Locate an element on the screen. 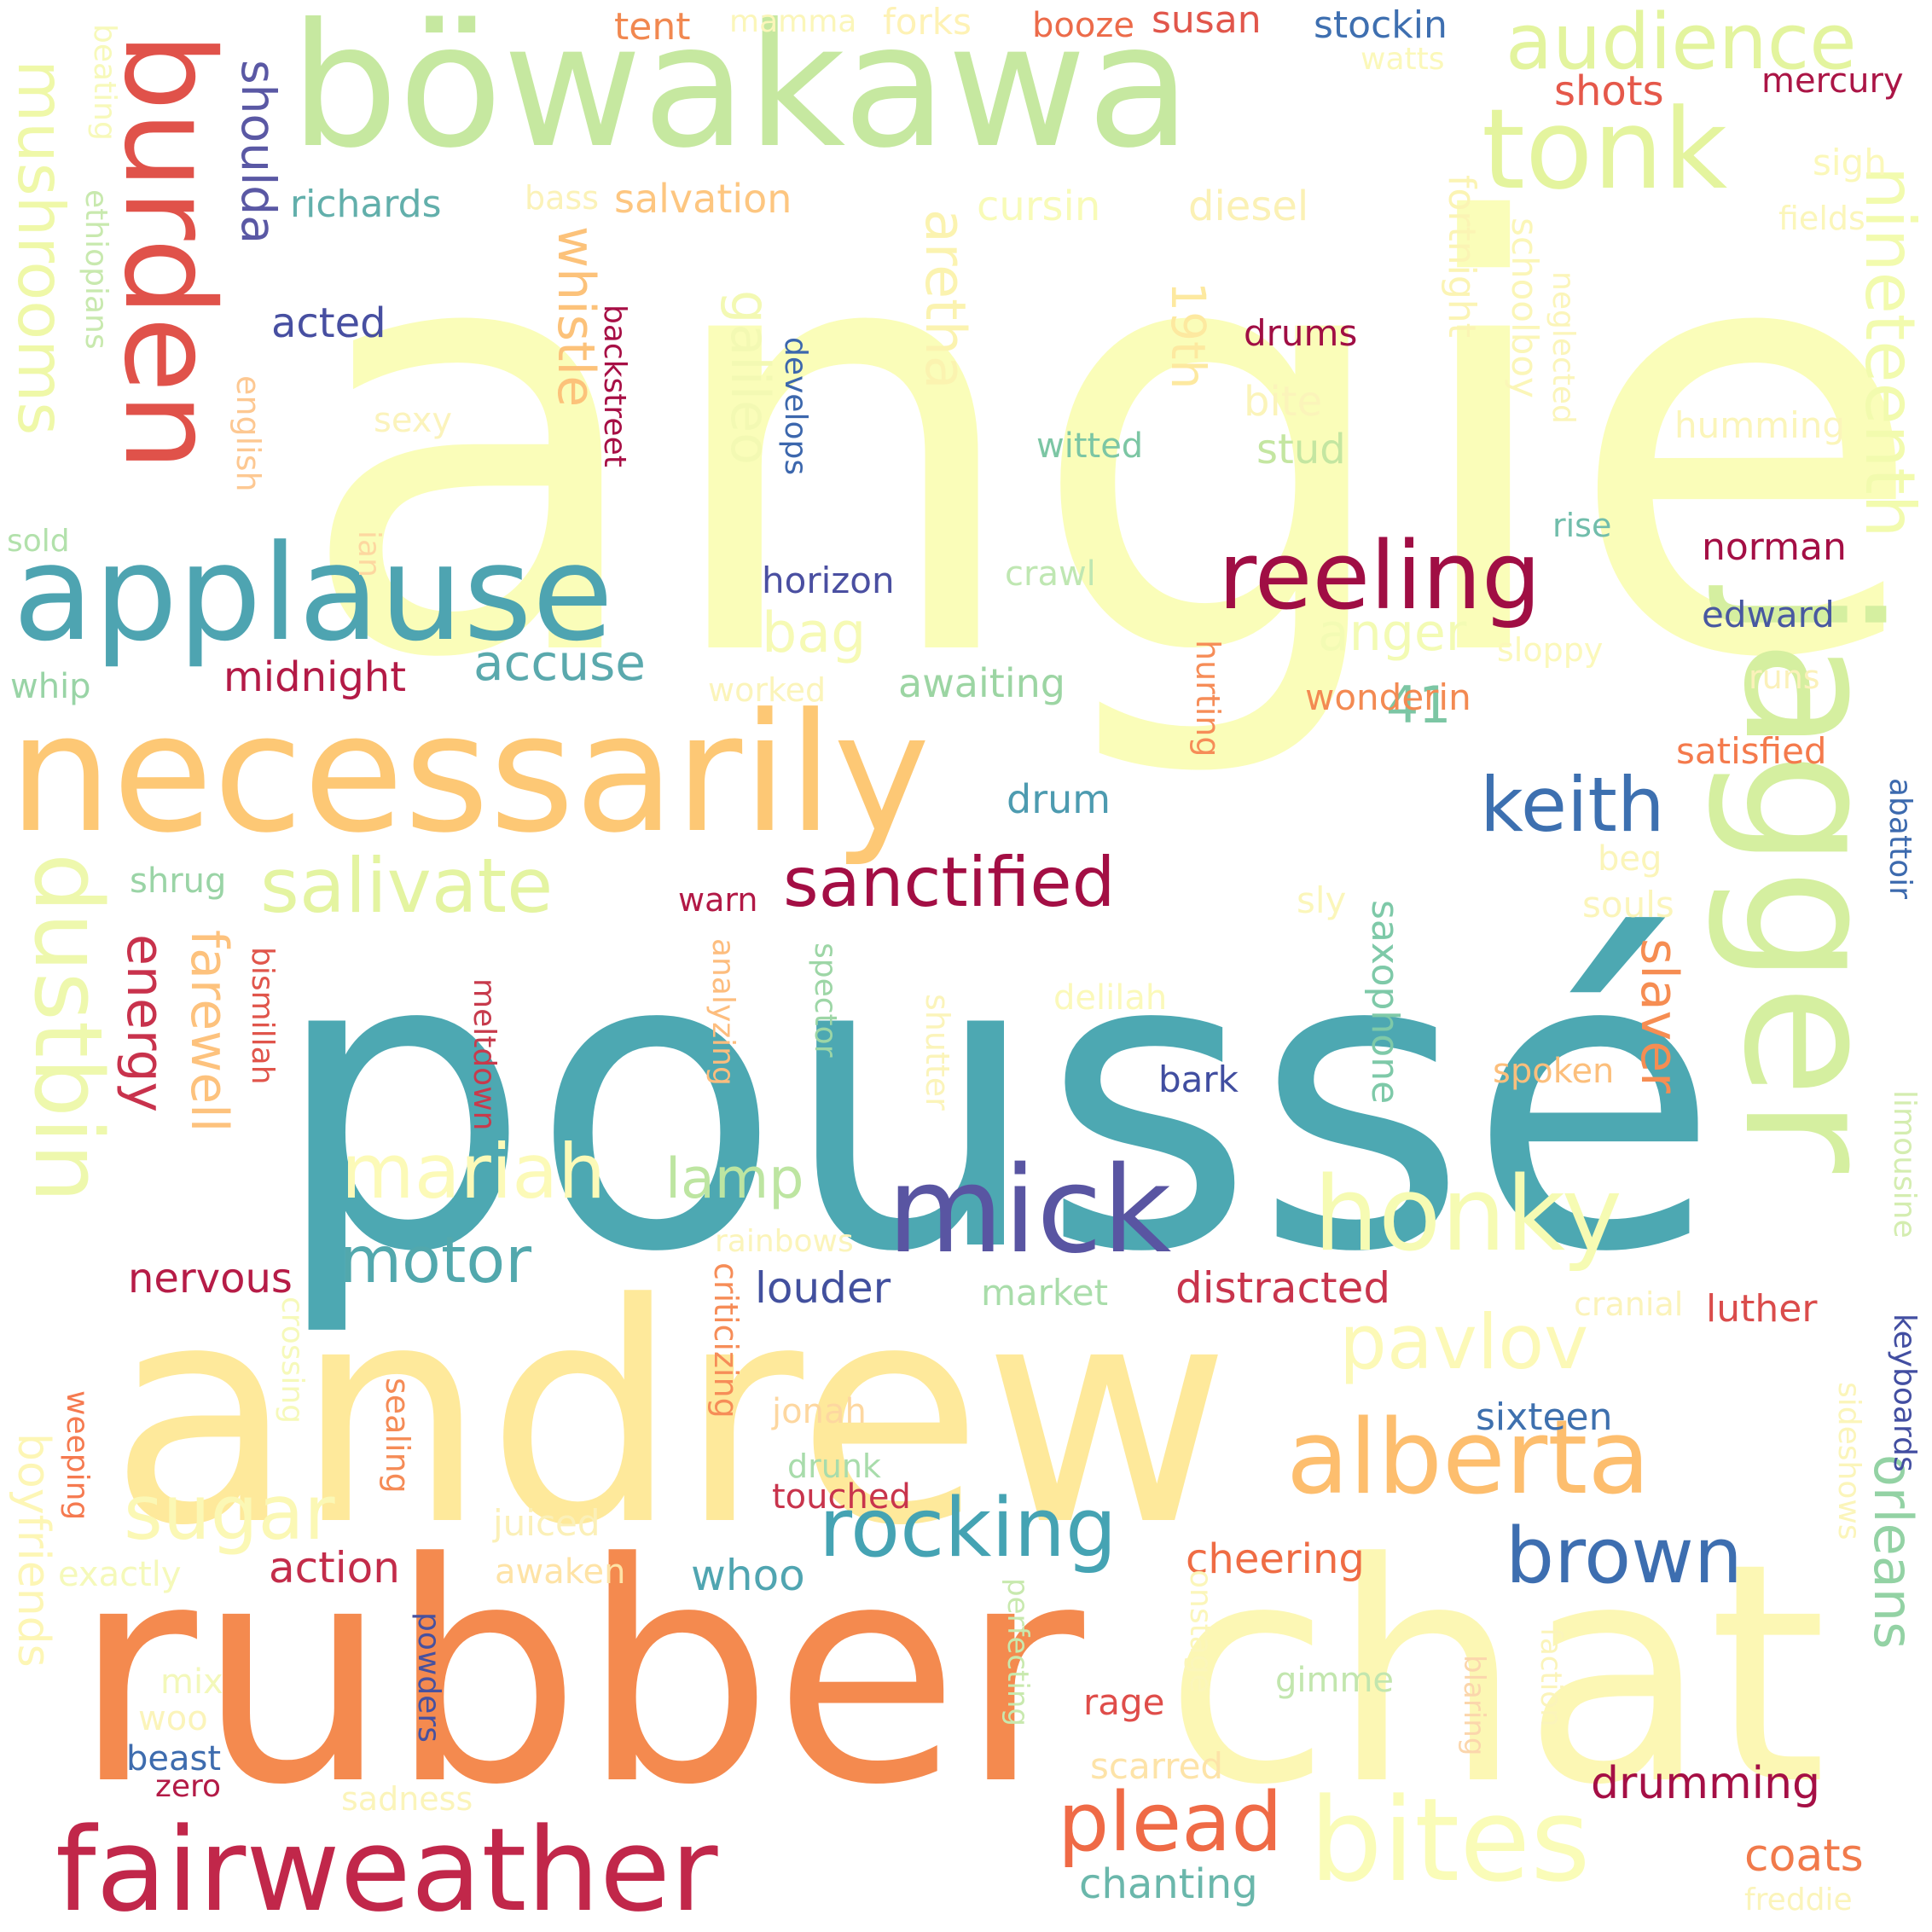 The image size is (1932, 1932). word-meltdown: meltdown is located at coordinates (484, 1054).